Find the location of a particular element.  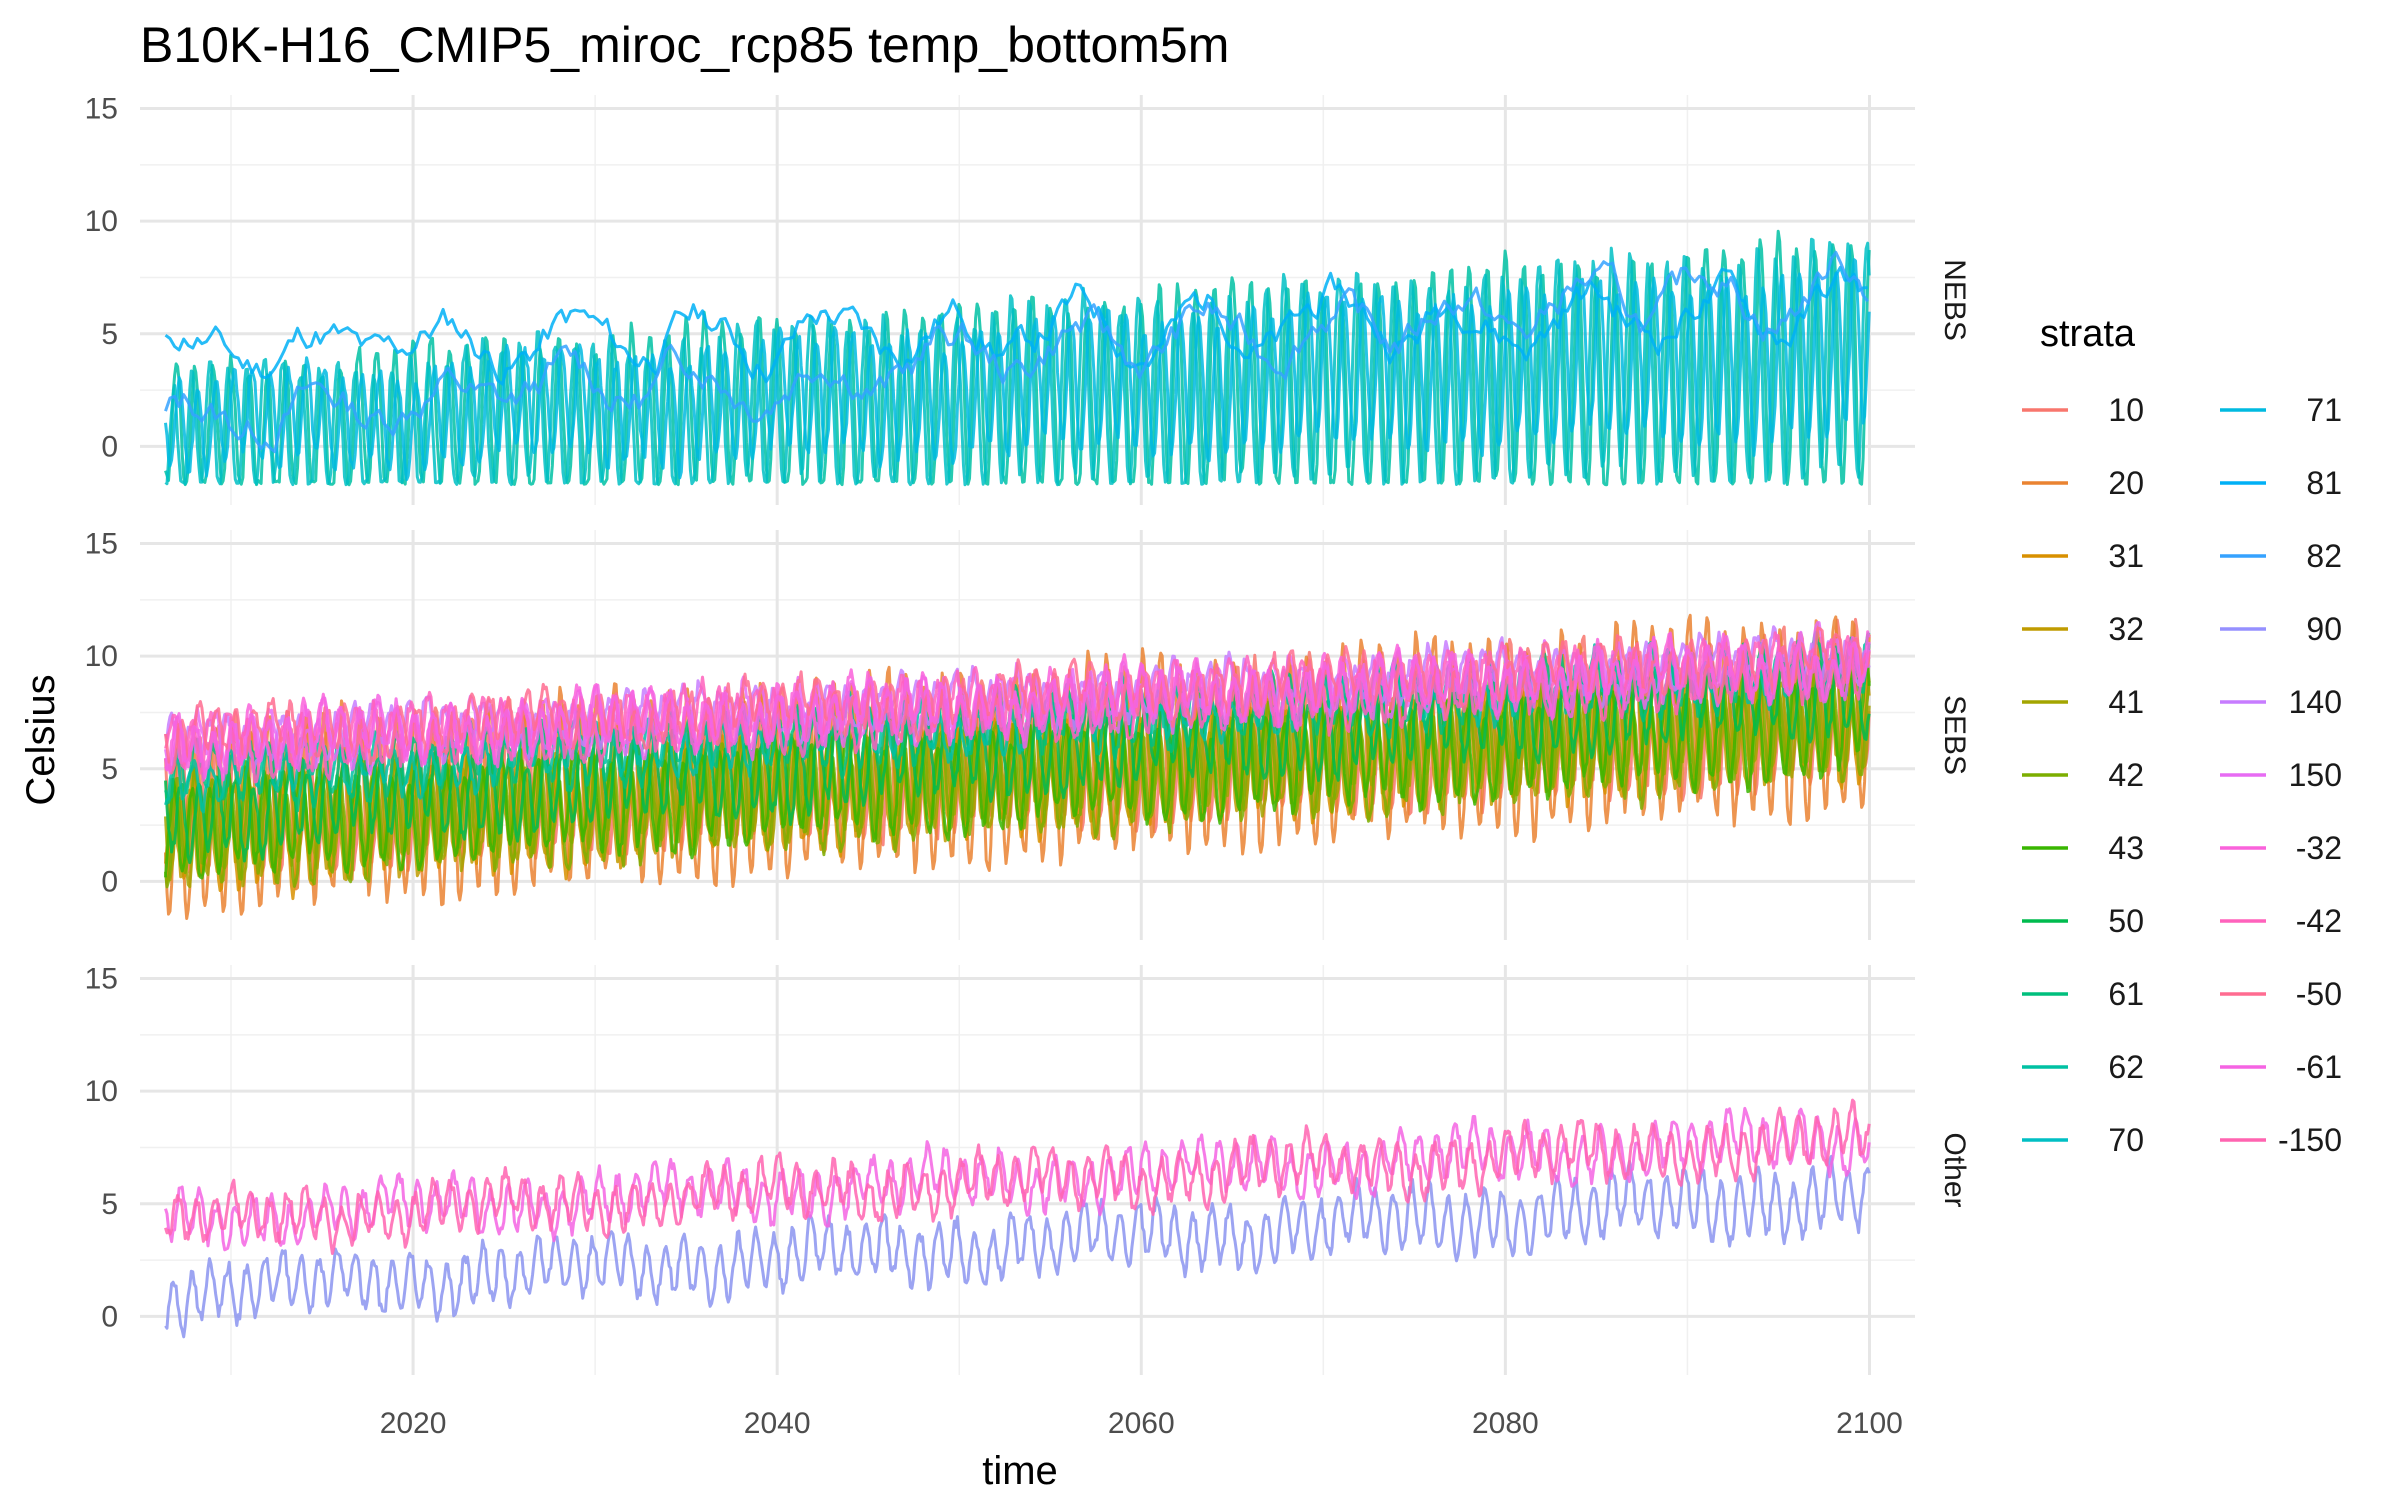

series-line--61 is located at coordinates (1017, 706).